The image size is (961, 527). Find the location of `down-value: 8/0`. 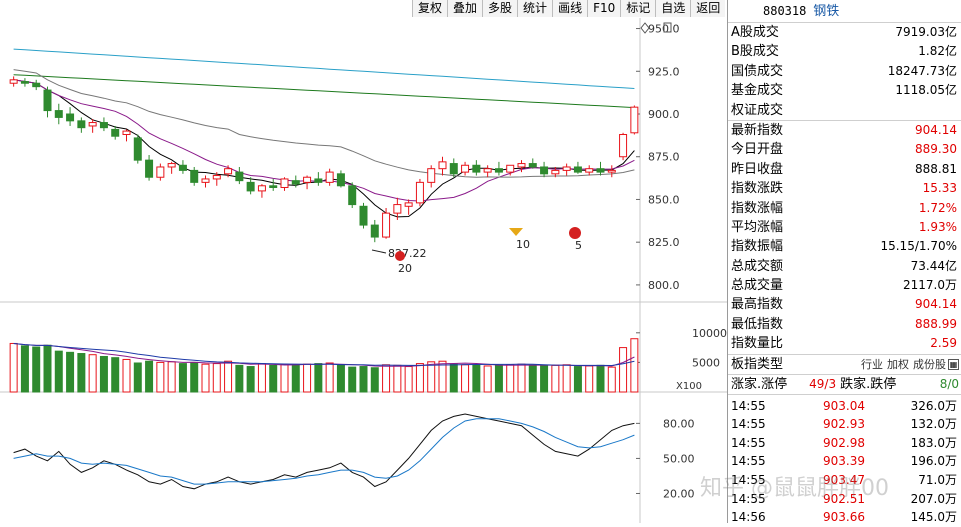

down-value: 8/0 is located at coordinates (949, 383).